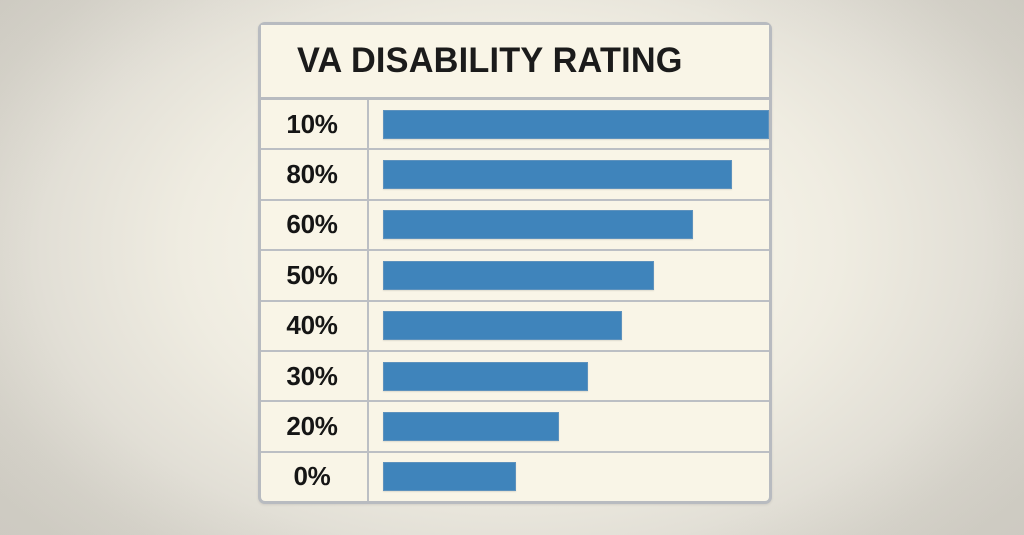  I want to click on chart-row: 0%, so click(515, 476).